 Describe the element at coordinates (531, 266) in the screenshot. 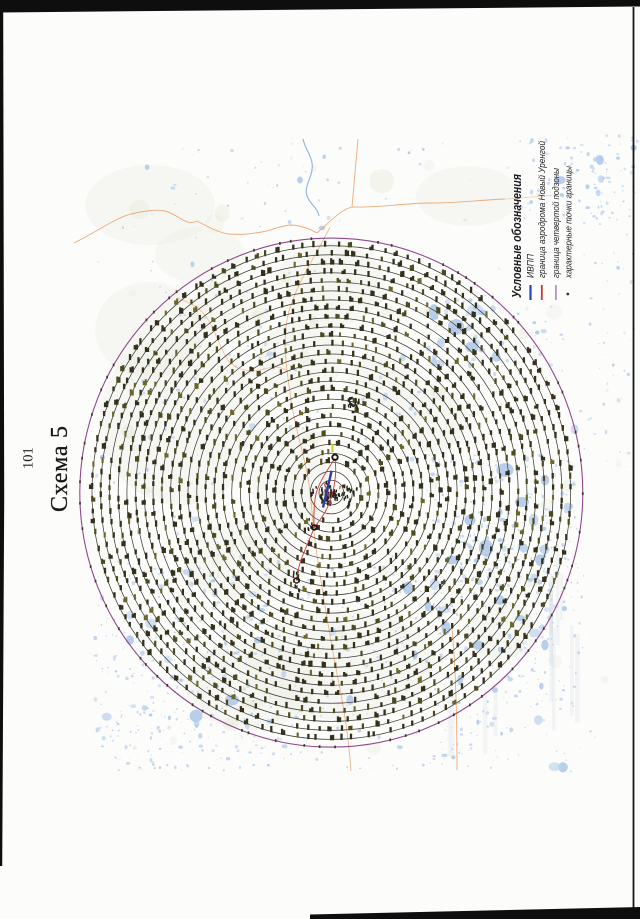

I see `svg-text: ИВПП` at that location.